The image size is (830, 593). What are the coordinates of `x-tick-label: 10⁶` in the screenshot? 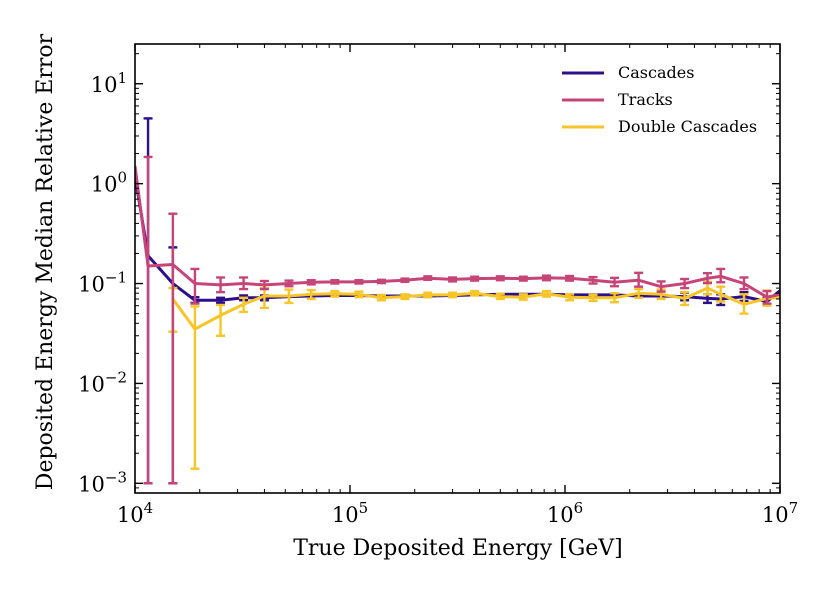 It's located at (565, 513).